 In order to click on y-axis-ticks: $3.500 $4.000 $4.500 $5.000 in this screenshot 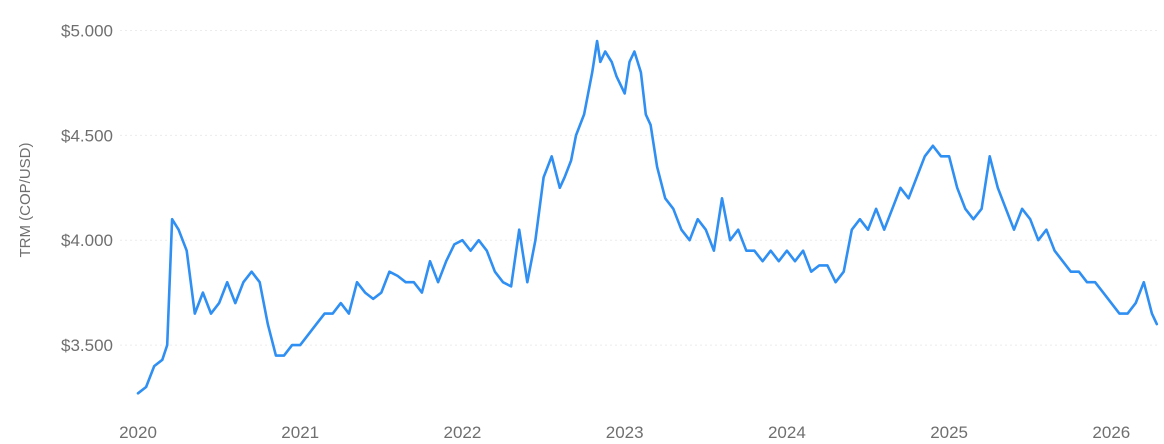, I will do `click(87, 188)`.